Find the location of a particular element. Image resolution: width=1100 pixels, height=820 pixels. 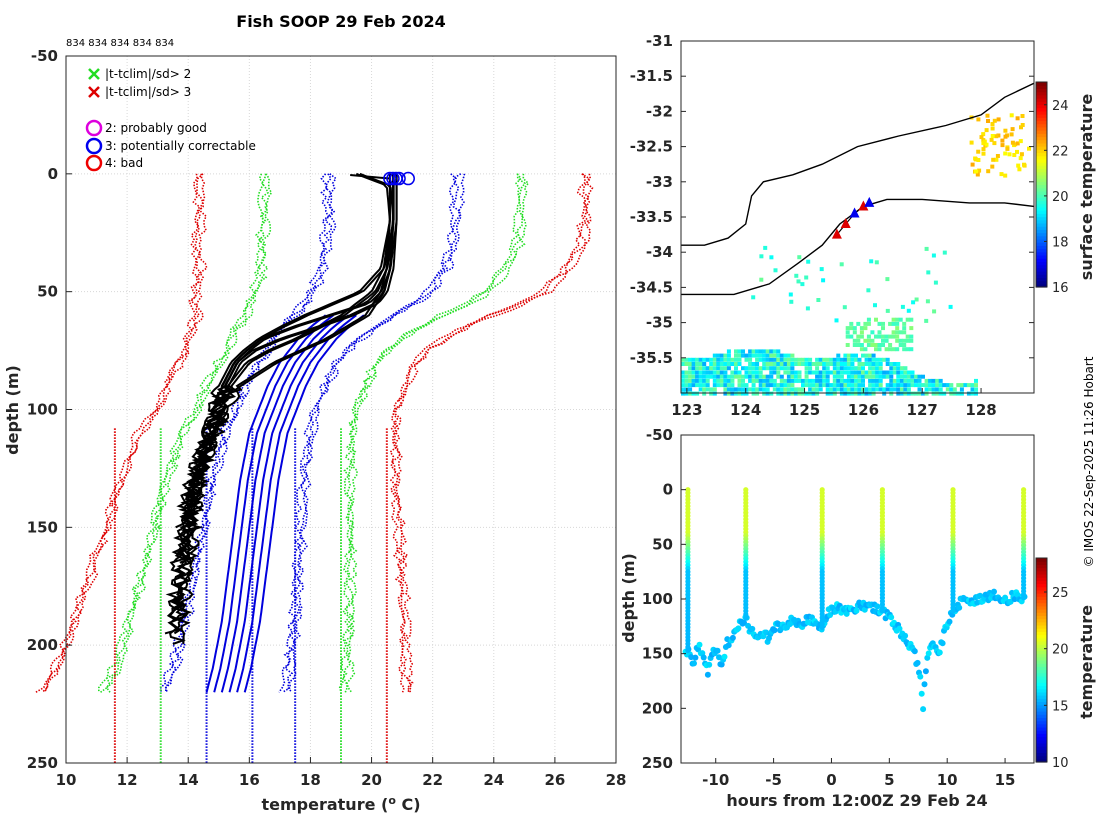

map-x-tick-label: 124 is located at coordinates (745, 410).